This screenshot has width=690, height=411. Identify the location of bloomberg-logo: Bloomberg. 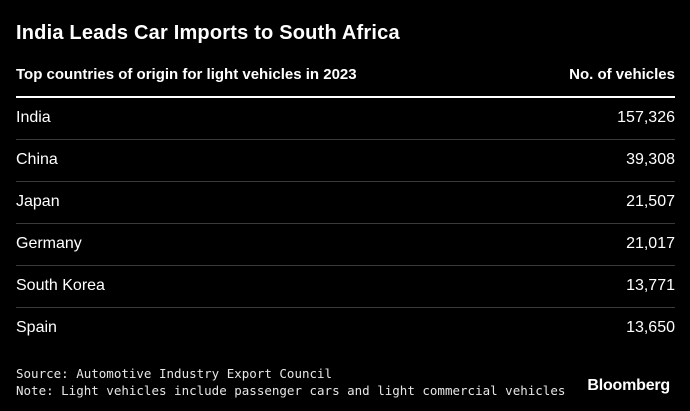
(628, 385).